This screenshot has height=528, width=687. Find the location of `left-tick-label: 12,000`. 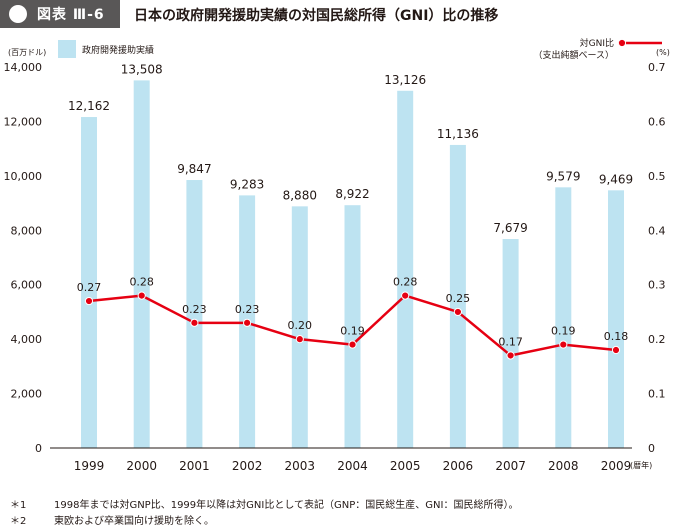

left-tick-label: 12,000 is located at coordinates (23, 121).